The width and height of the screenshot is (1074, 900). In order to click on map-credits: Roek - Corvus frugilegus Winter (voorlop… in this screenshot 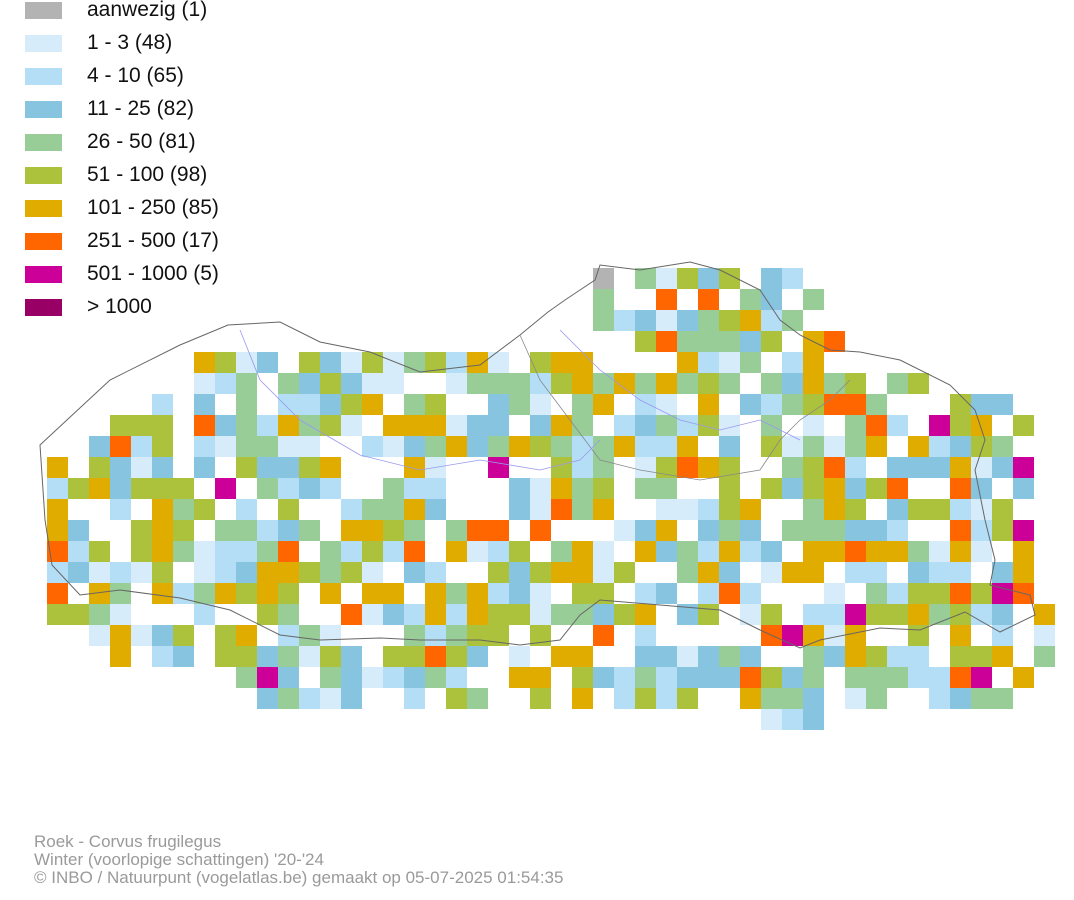, I will do `click(298, 860)`.